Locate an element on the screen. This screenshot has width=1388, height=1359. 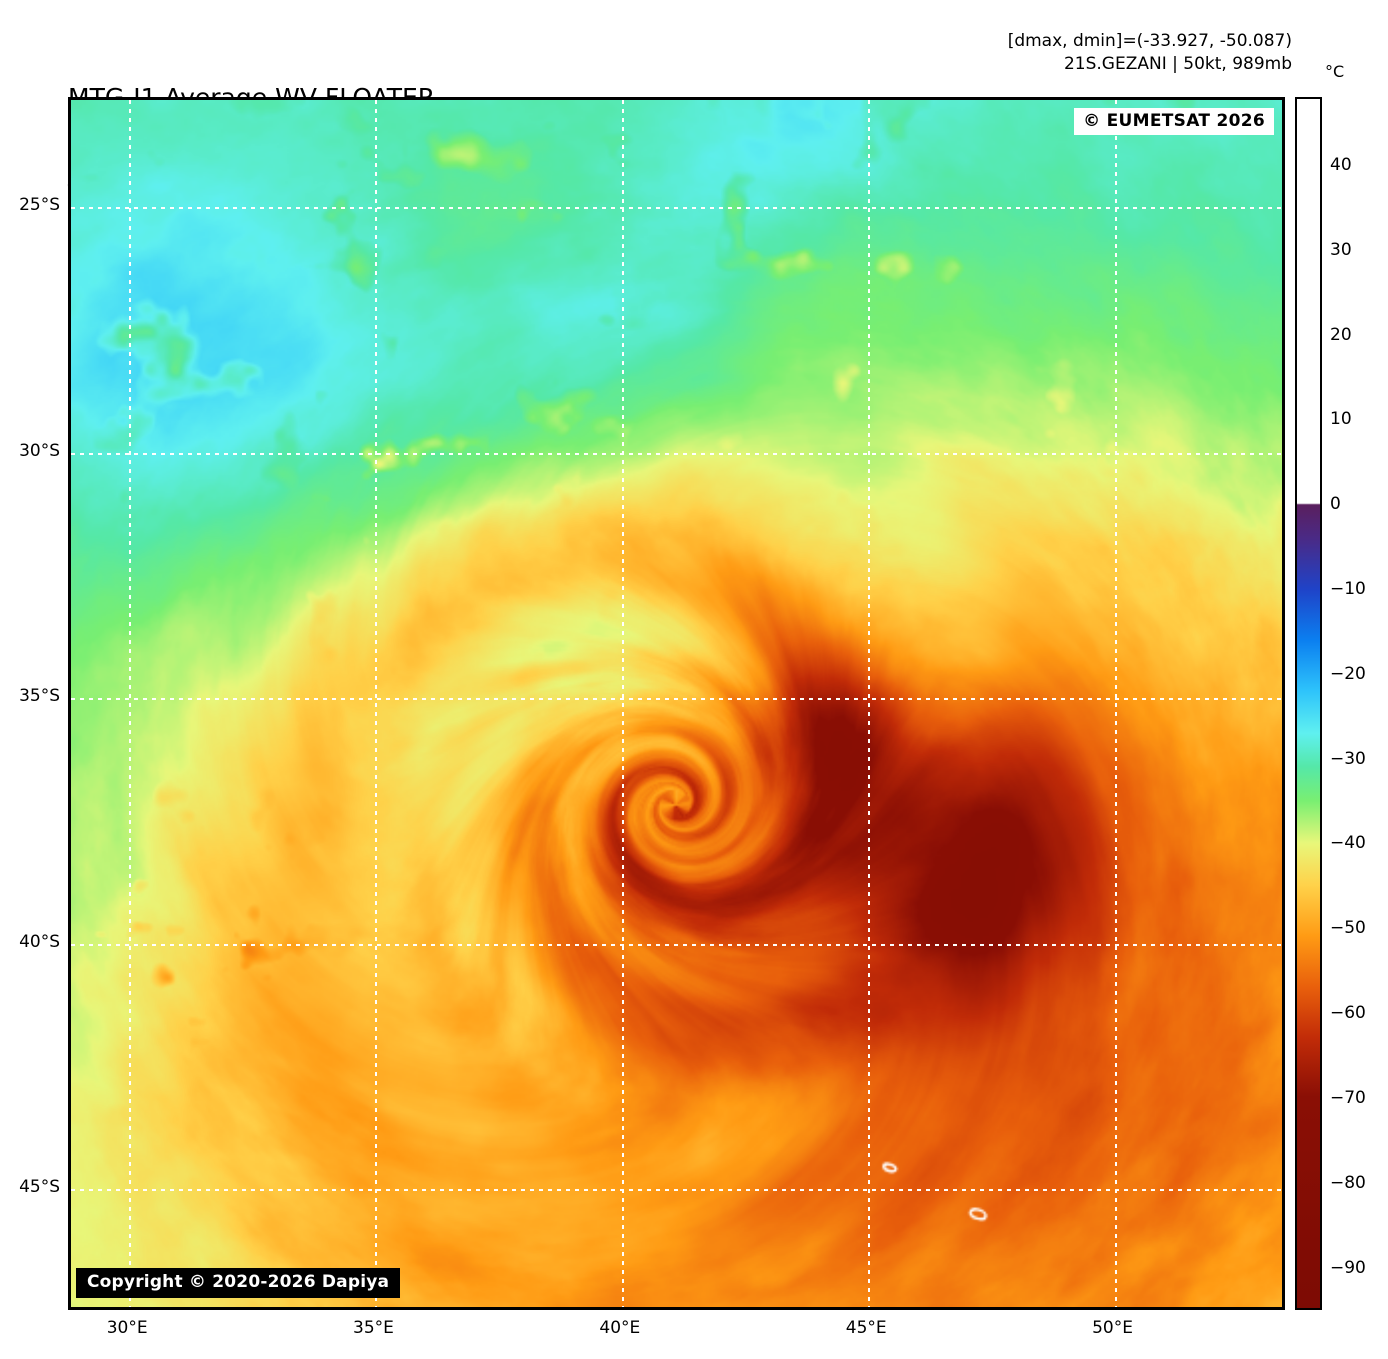
colorbar-tick-40: 40 is located at coordinates (1341, 164).